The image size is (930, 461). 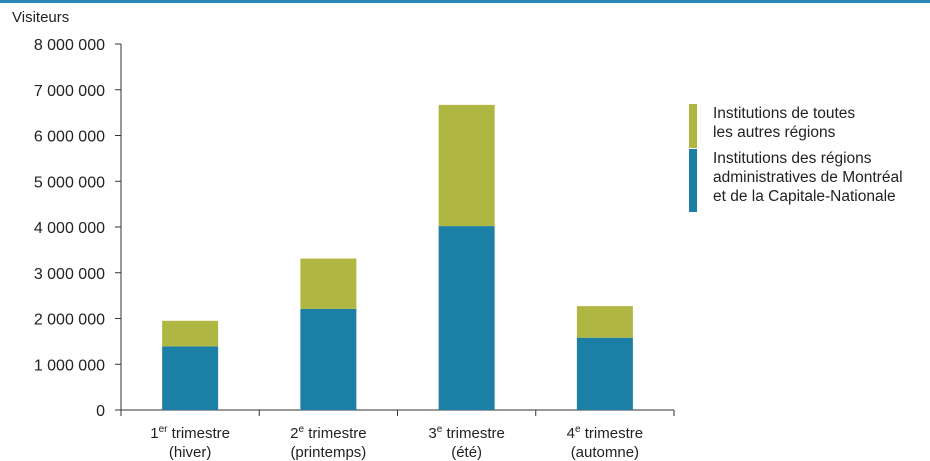 What do you see at coordinates (328, 452) in the screenshot?
I see `x-category-sublabel: (printemps)` at bounding box center [328, 452].